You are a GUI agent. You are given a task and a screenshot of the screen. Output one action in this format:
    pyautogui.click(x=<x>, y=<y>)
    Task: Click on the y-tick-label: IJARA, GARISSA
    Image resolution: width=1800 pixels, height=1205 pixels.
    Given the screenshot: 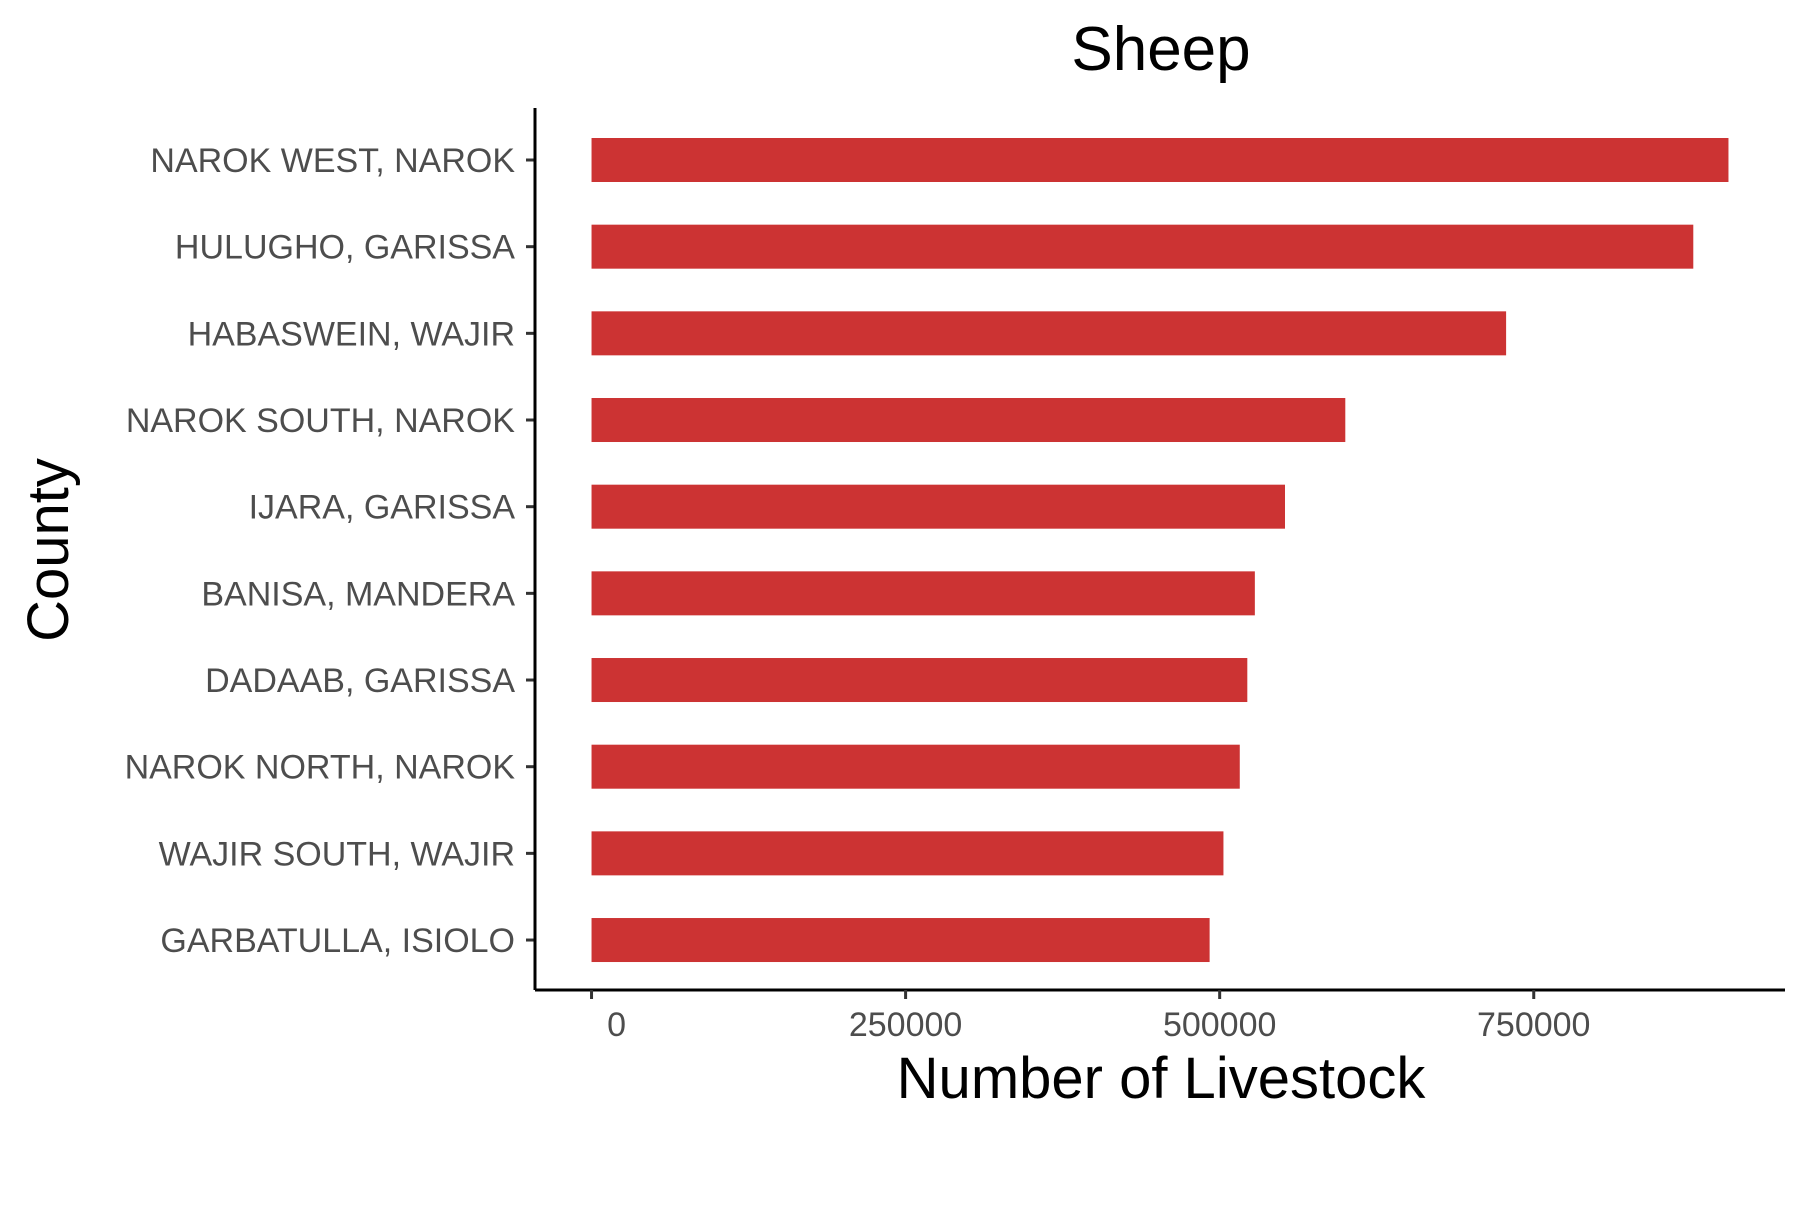 What is the action you would take?
    pyautogui.click(x=382, y=508)
    